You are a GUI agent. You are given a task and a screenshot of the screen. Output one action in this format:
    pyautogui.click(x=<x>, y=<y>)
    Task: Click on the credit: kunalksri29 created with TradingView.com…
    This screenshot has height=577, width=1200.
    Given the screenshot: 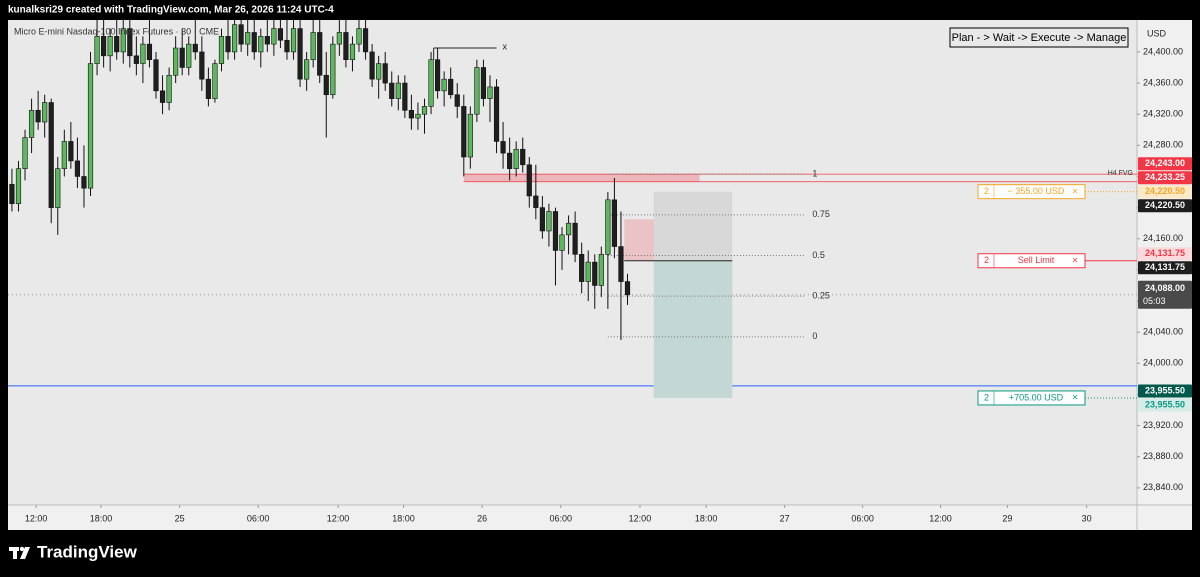 What is the action you would take?
    pyautogui.click(x=171, y=10)
    